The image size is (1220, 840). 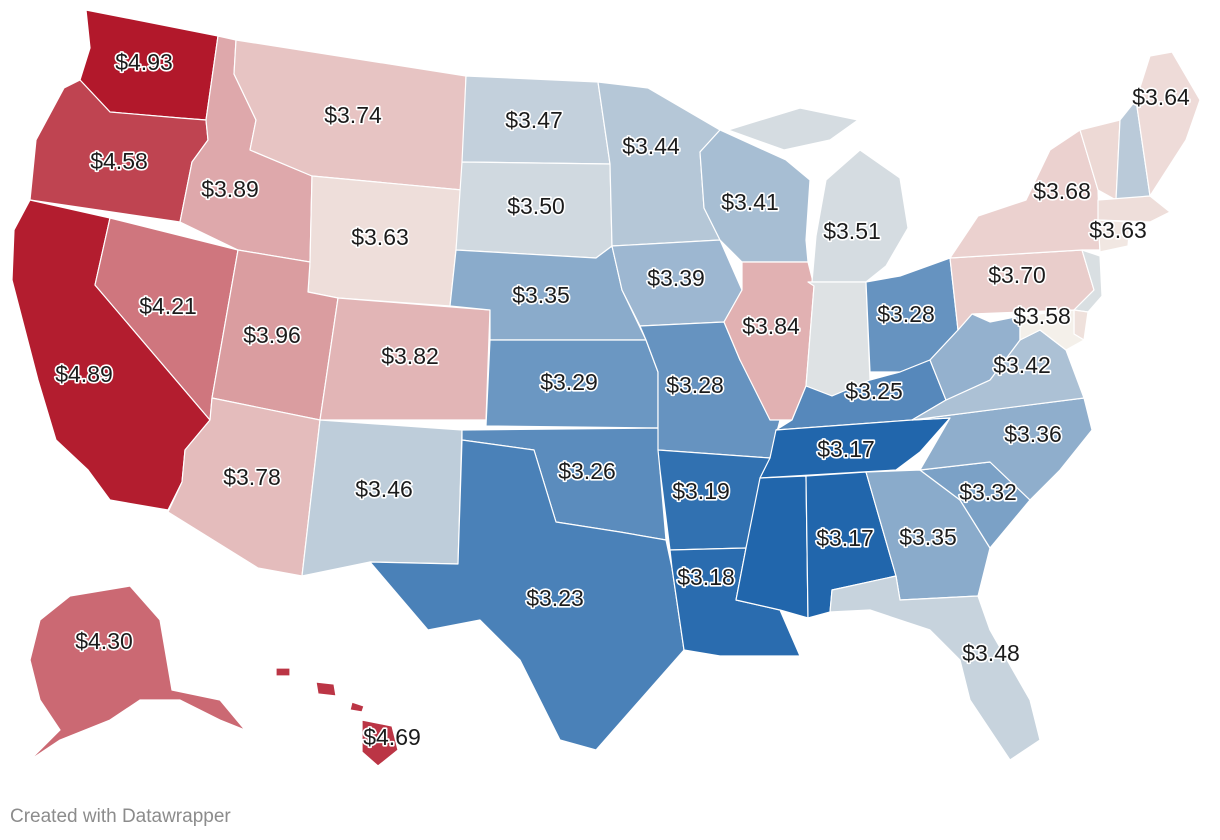 I want to click on label-PA: $3.70, so click(x=1017, y=275).